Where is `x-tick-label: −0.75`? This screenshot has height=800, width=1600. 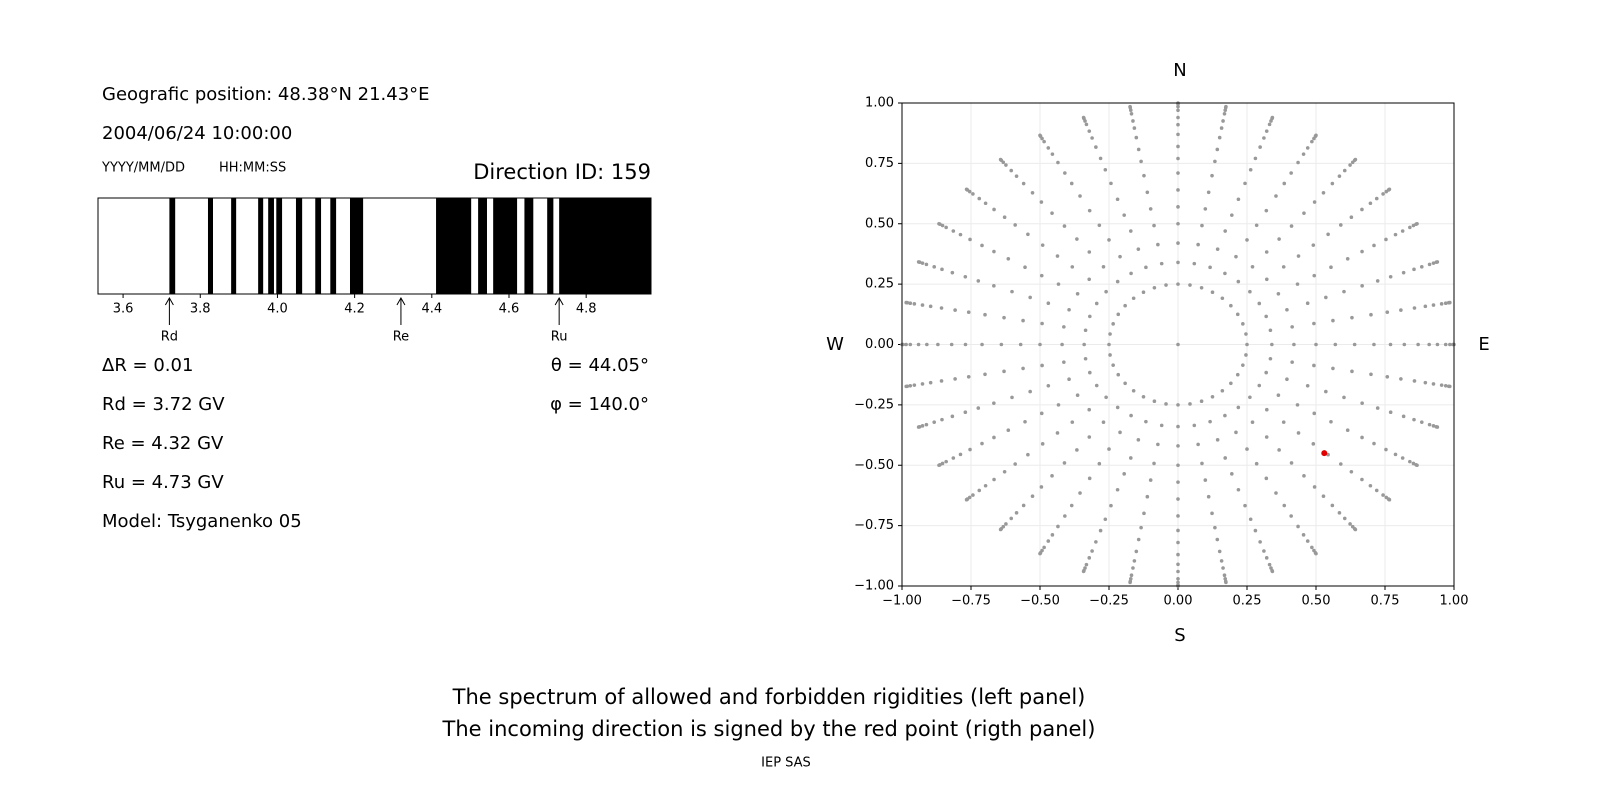
x-tick-label: −0.75 is located at coordinates (971, 601).